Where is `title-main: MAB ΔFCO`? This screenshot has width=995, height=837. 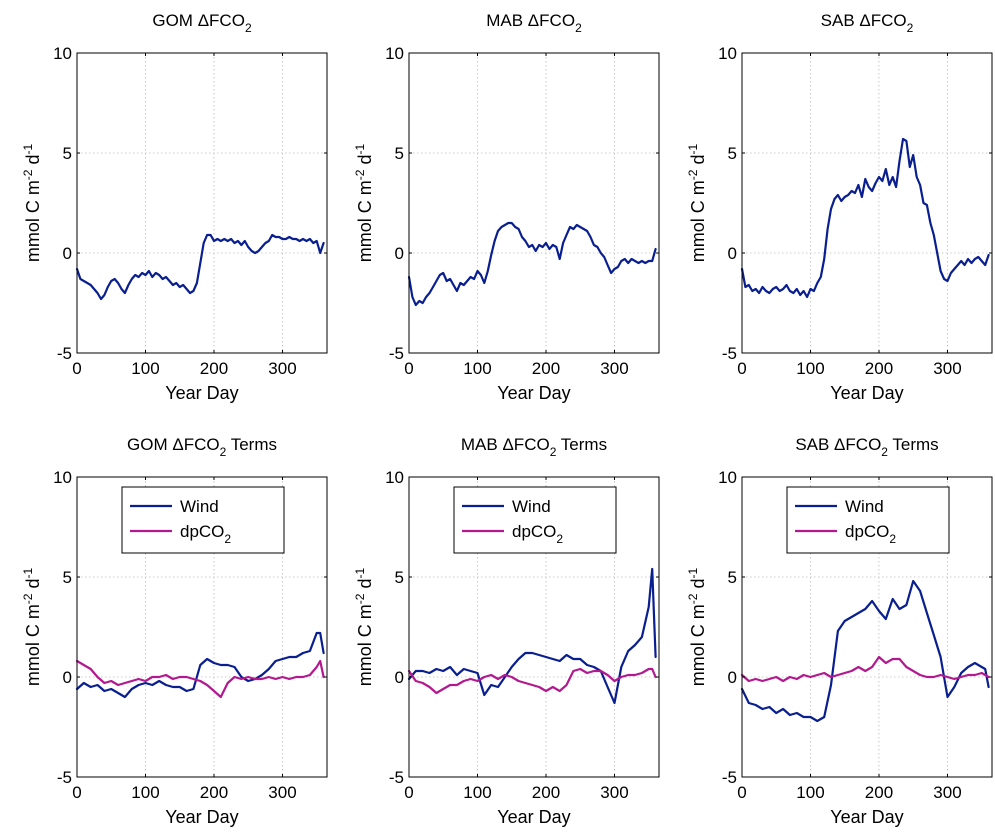 title-main: MAB ΔFCO is located at coordinates (505, 444).